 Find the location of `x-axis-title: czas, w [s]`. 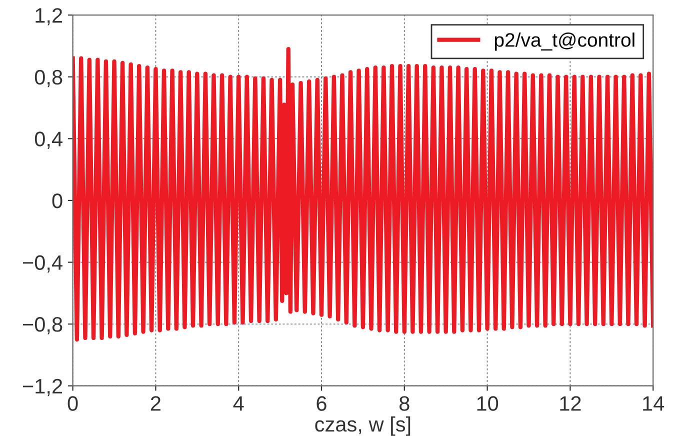

x-axis-title: czas, w [s] is located at coordinates (362, 426).